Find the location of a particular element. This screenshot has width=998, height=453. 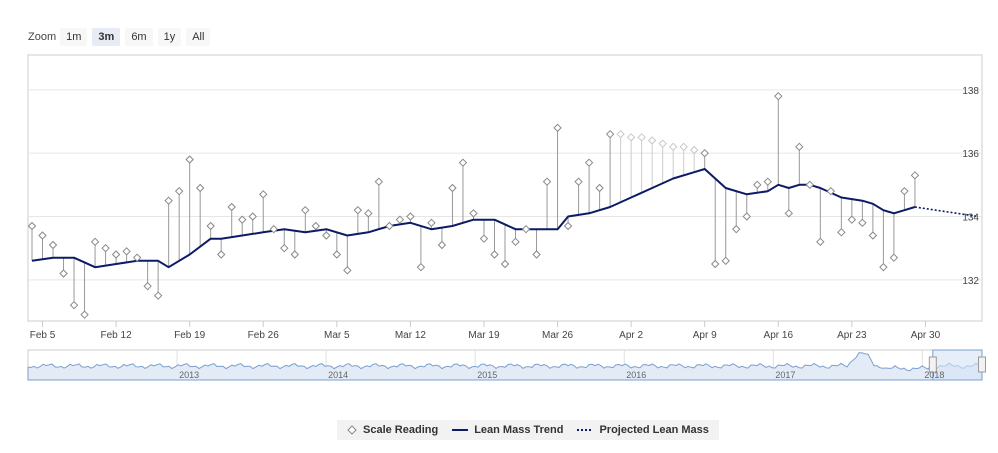

navigator-year-label: 2017 is located at coordinates (785, 375).